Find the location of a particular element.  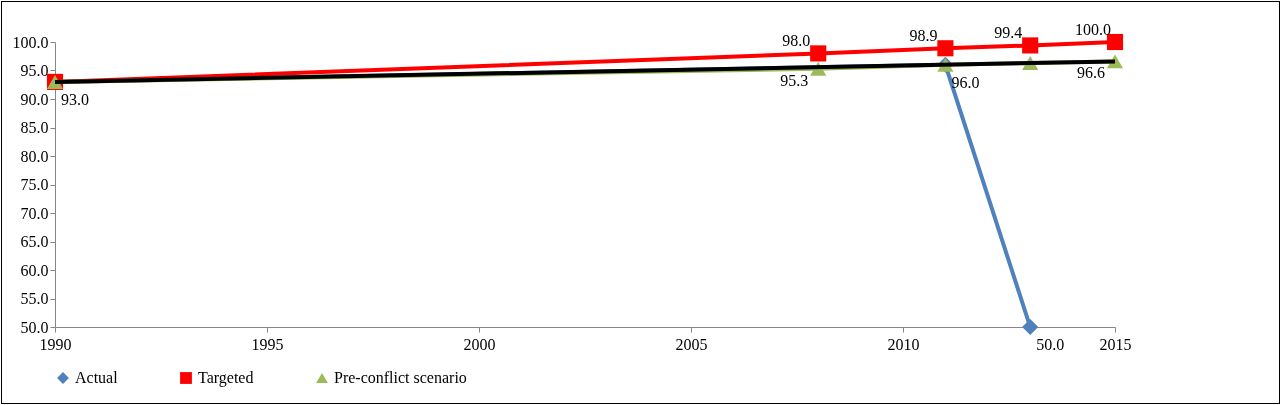

data-label: 100.0 is located at coordinates (1093, 29).